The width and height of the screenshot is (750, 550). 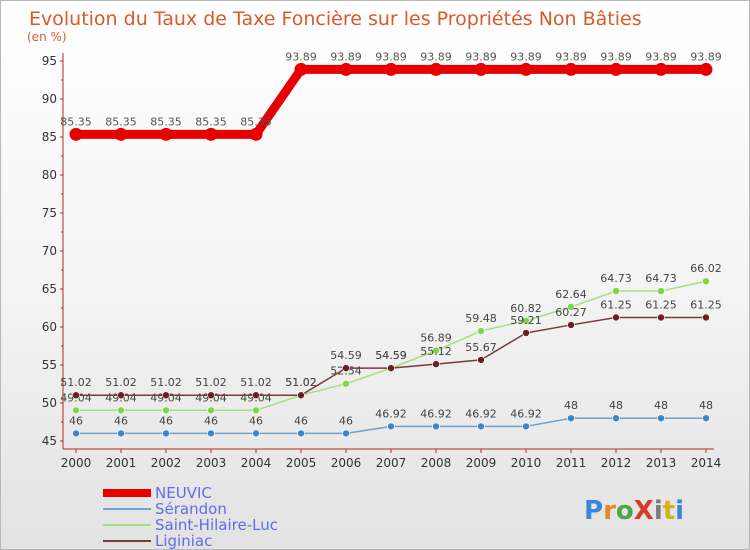 What do you see at coordinates (661, 463) in the screenshot?
I see `x-tick-label: 2013` at bounding box center [661, 463].